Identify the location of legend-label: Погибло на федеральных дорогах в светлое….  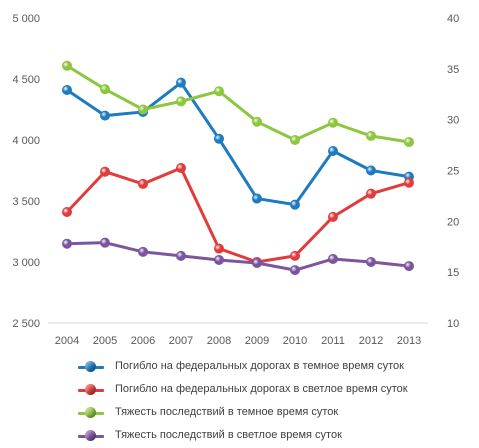
(261, 389).